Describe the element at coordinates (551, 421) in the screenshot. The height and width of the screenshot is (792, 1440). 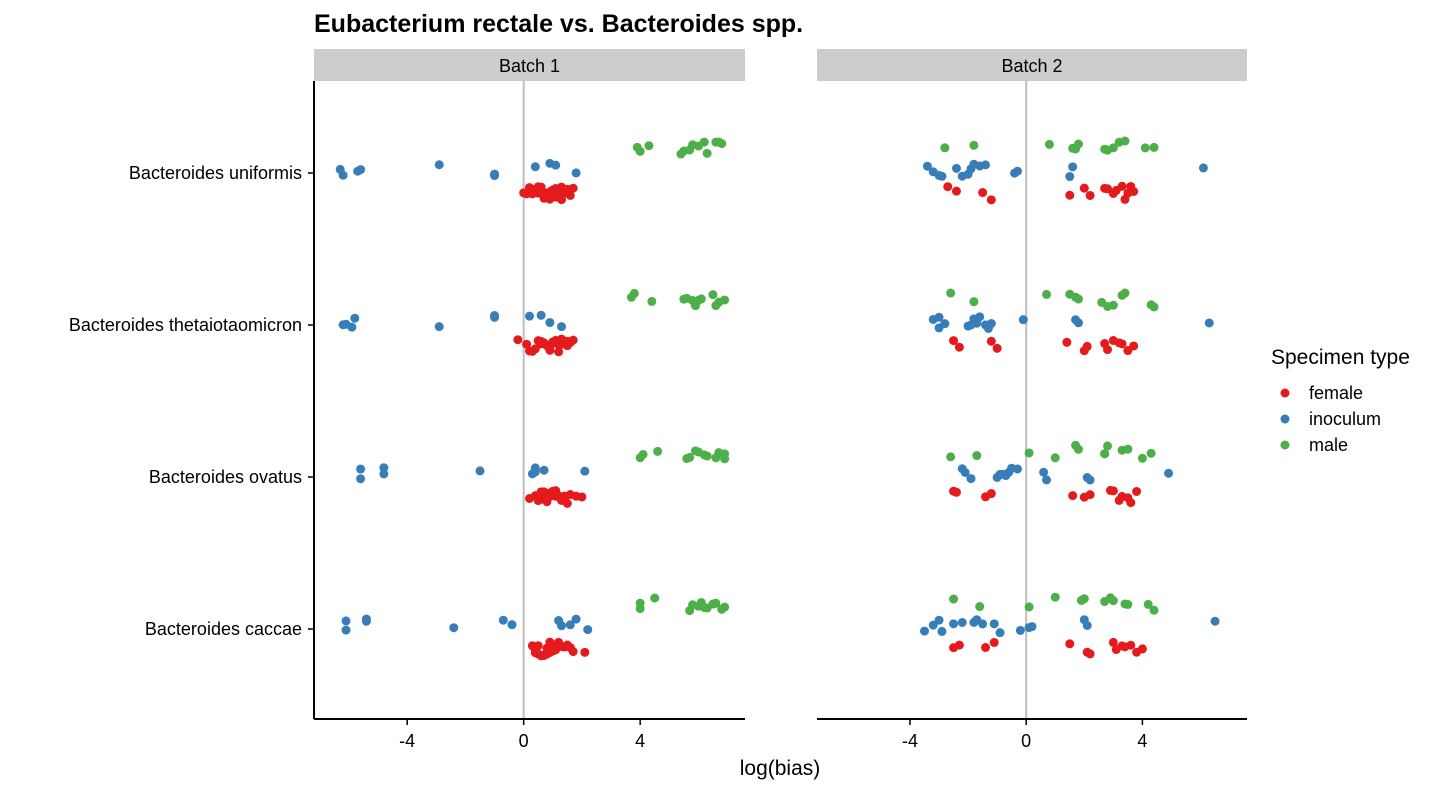
I see `series-female` at that location.